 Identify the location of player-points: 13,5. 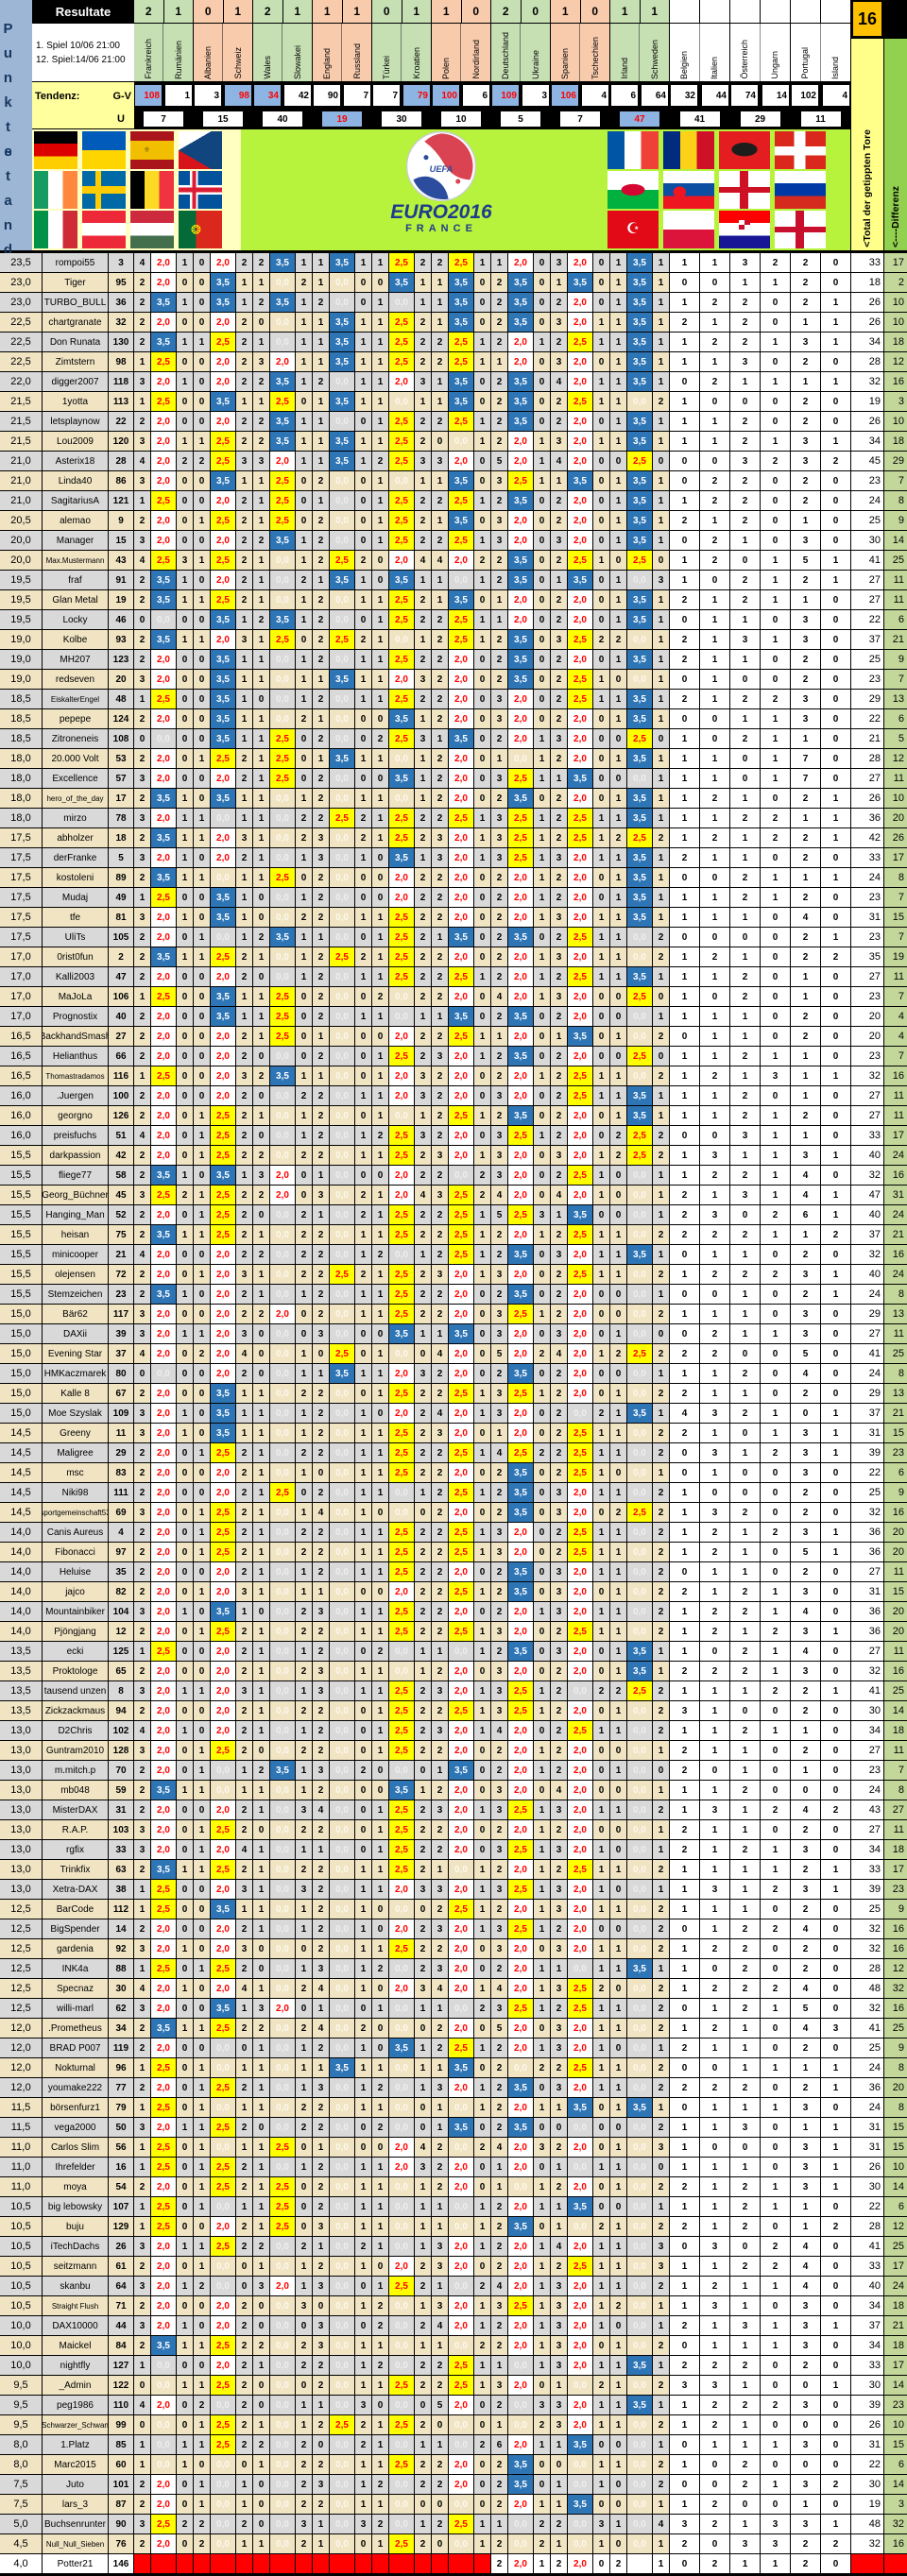
(21, 1671).